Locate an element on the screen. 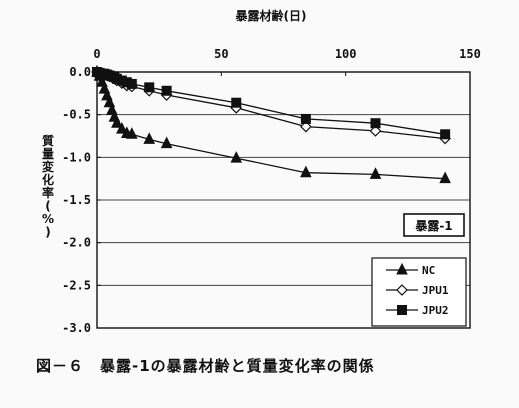 Image resolution: width=519 pixels, height=408 pixels. y-tick-label: -2.0 is located at coordinates (76, 243).